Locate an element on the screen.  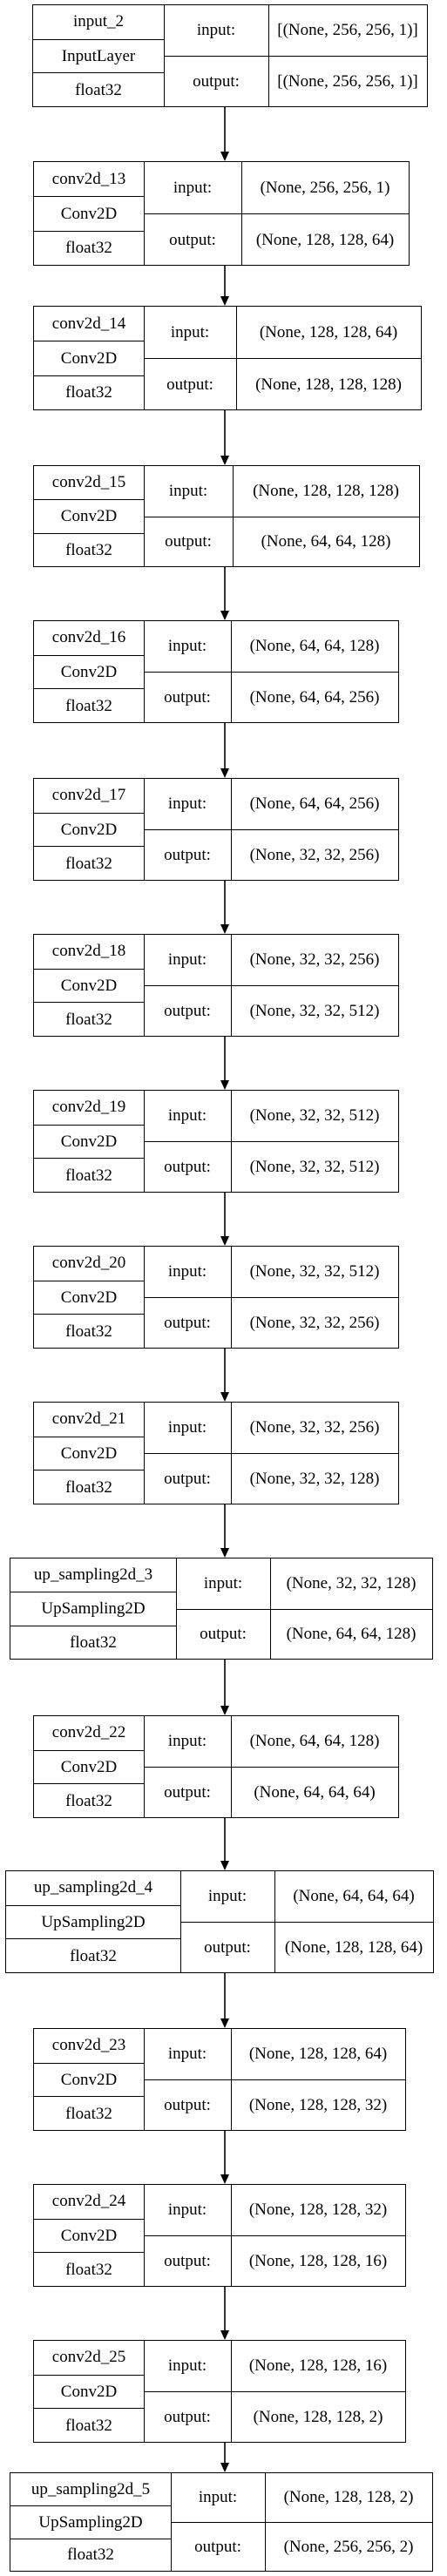
input-shape: (None, 32, 32, 128) is located at coordinates (351, 1582).